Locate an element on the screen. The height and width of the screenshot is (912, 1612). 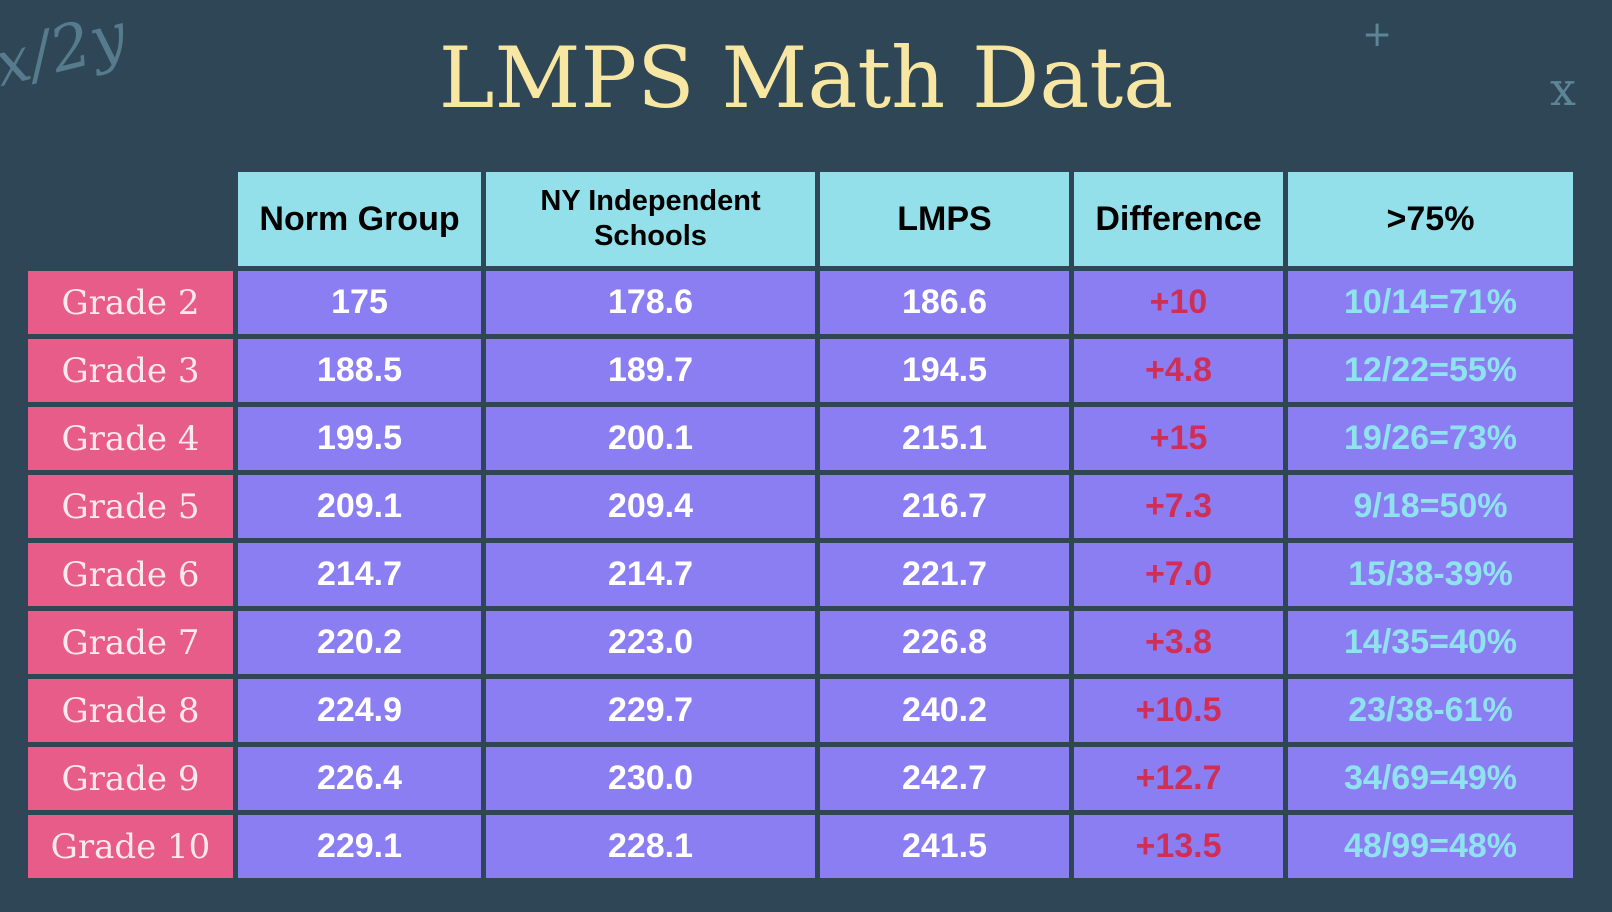
lmps-value: 215.1 is located at coordinates (944, 438).